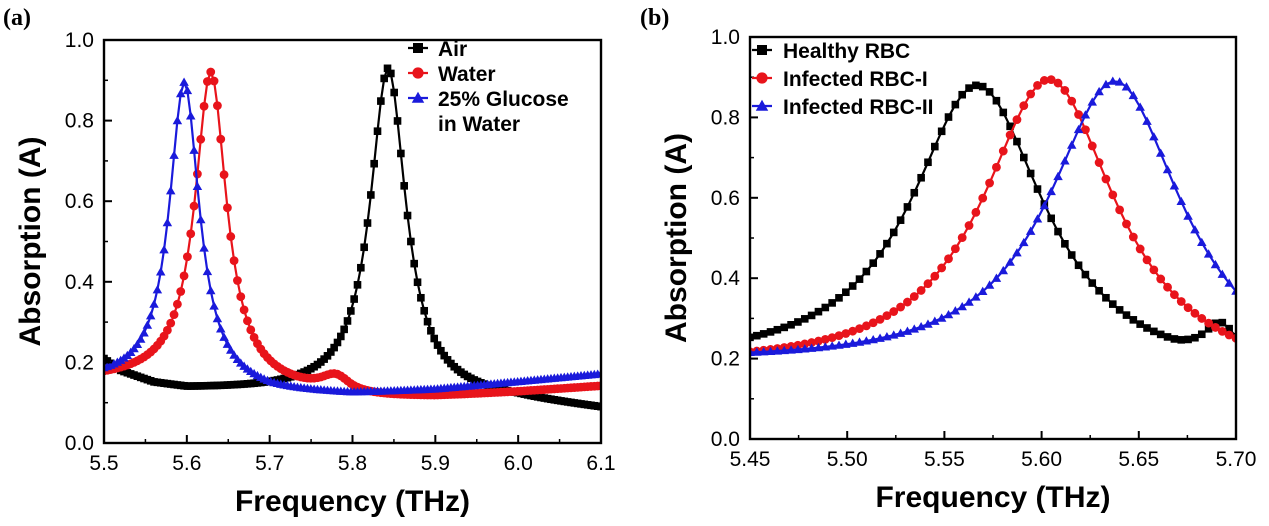 The height and width of the screenshot is (526, 1269). I want to click on x-tick-label: 5.50, so click(847, 459).